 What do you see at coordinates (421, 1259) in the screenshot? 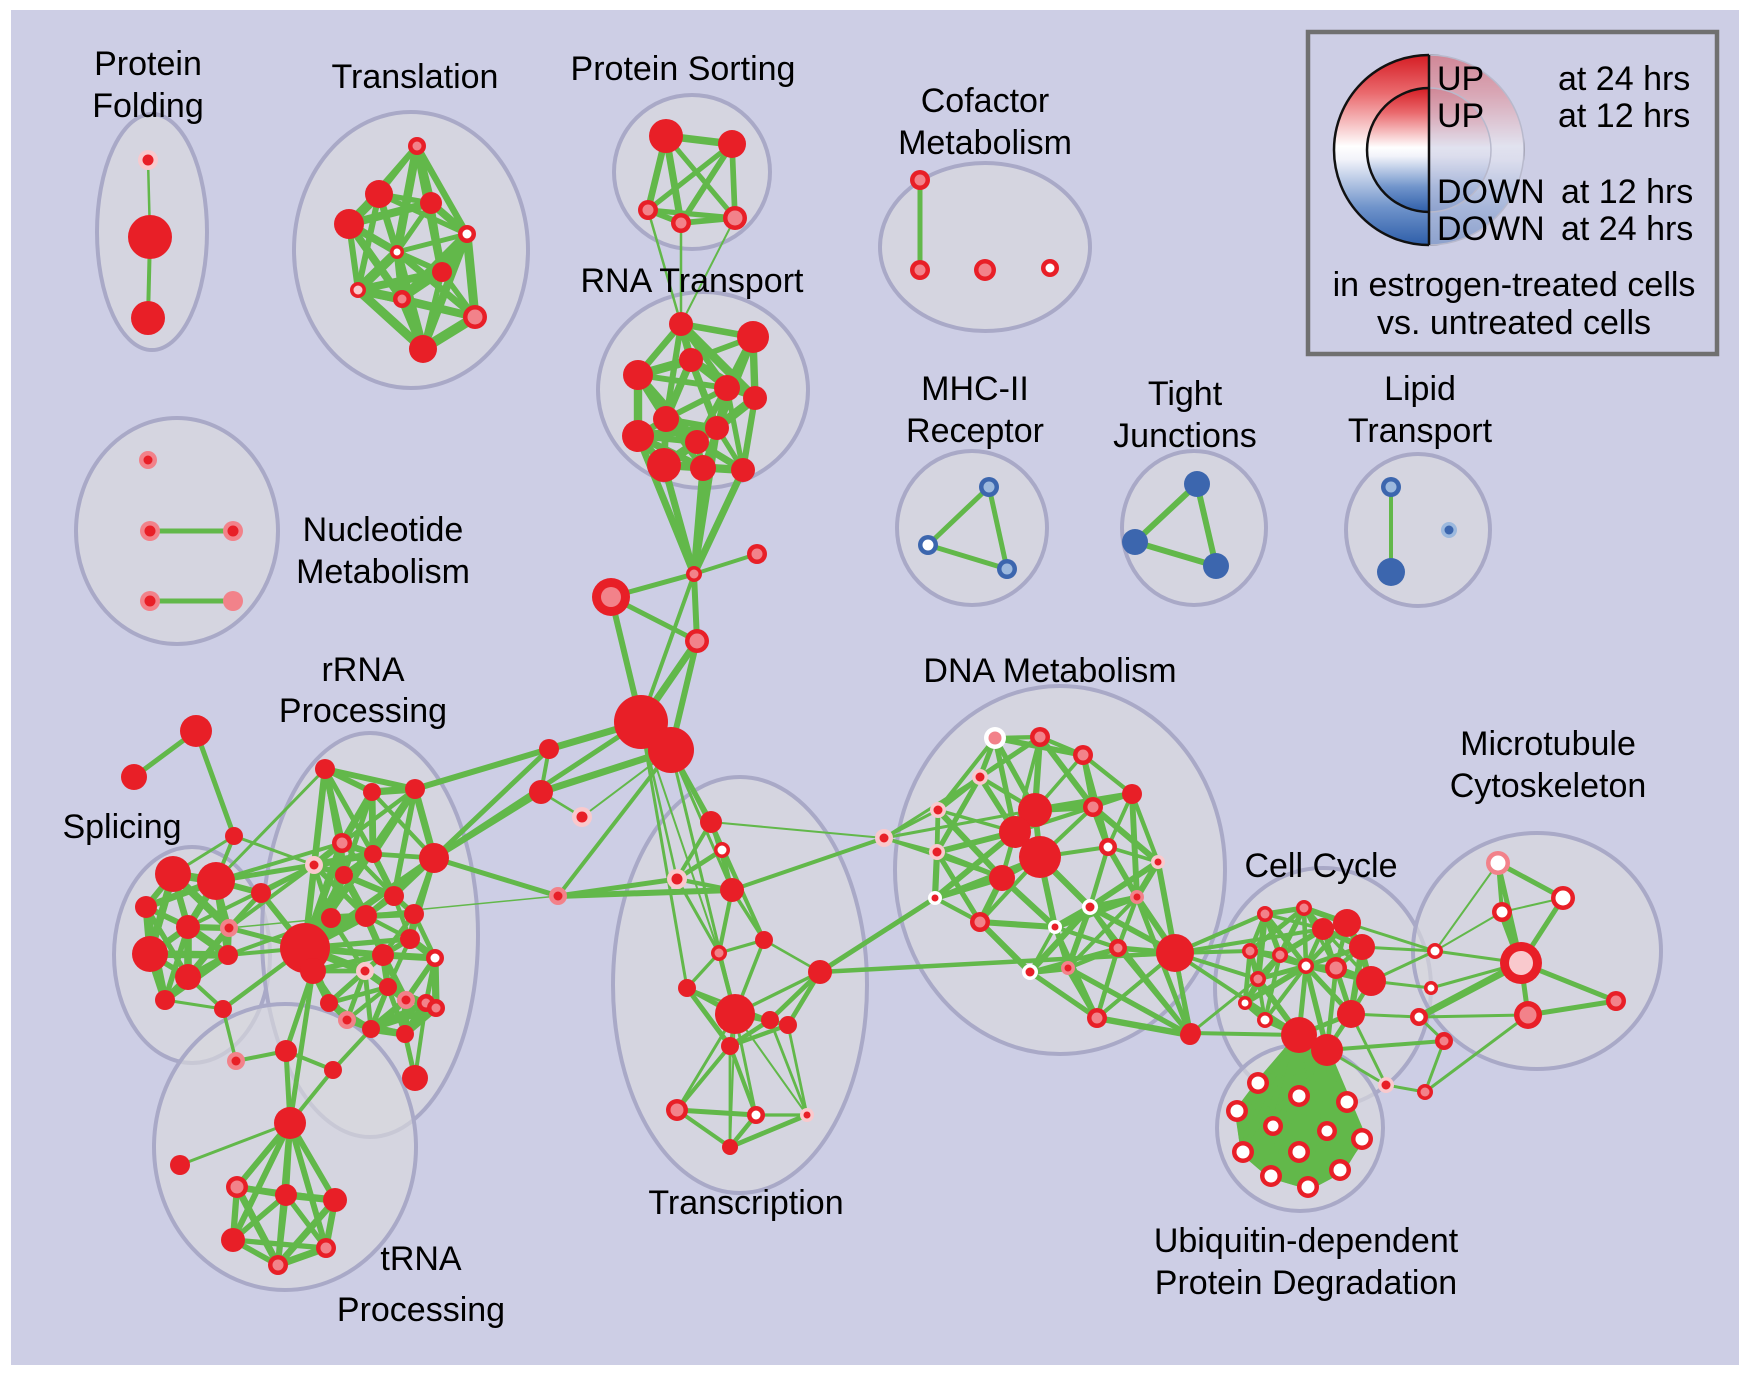
I see `svg-text: tRNA` at bounding box center [421, 1259].